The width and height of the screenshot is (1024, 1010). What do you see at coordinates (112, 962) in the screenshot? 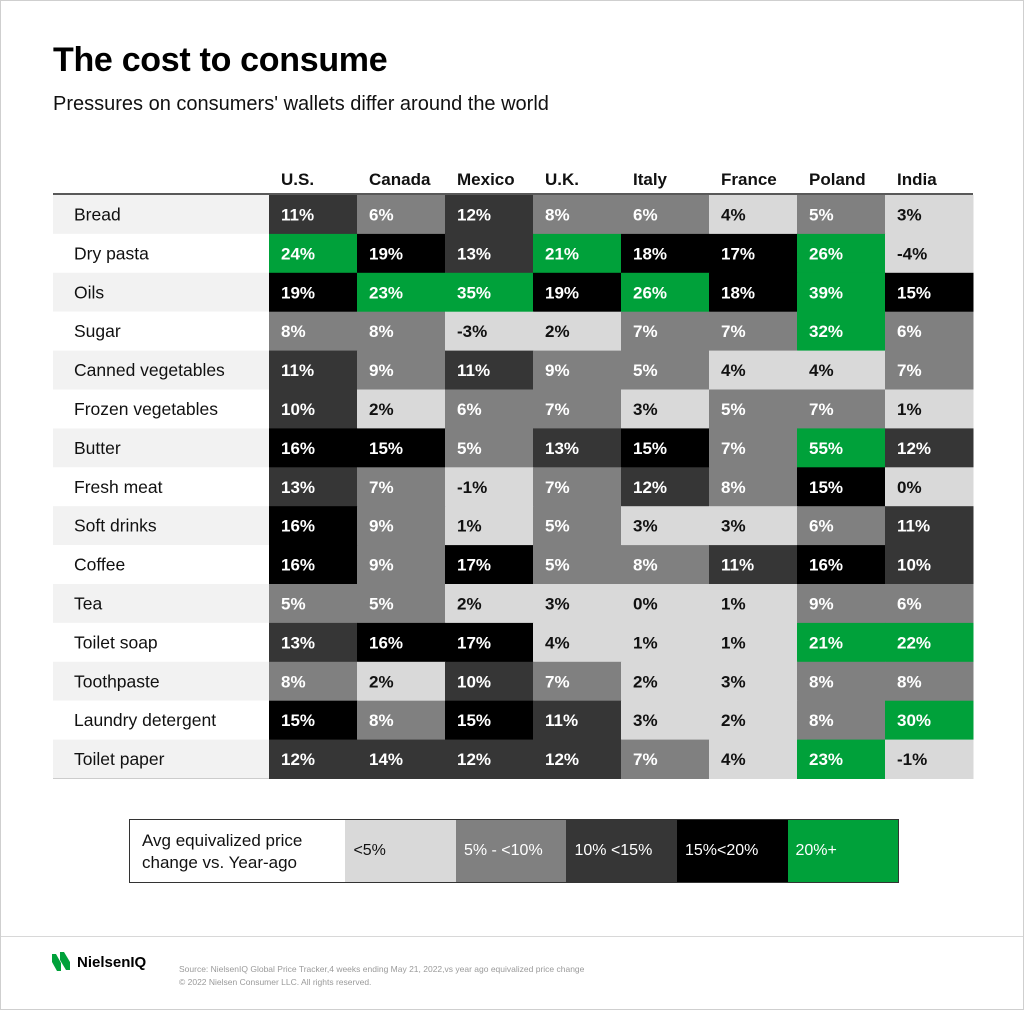
I see `brand-name: NielsenIQ` at bounding box center [112, 962].